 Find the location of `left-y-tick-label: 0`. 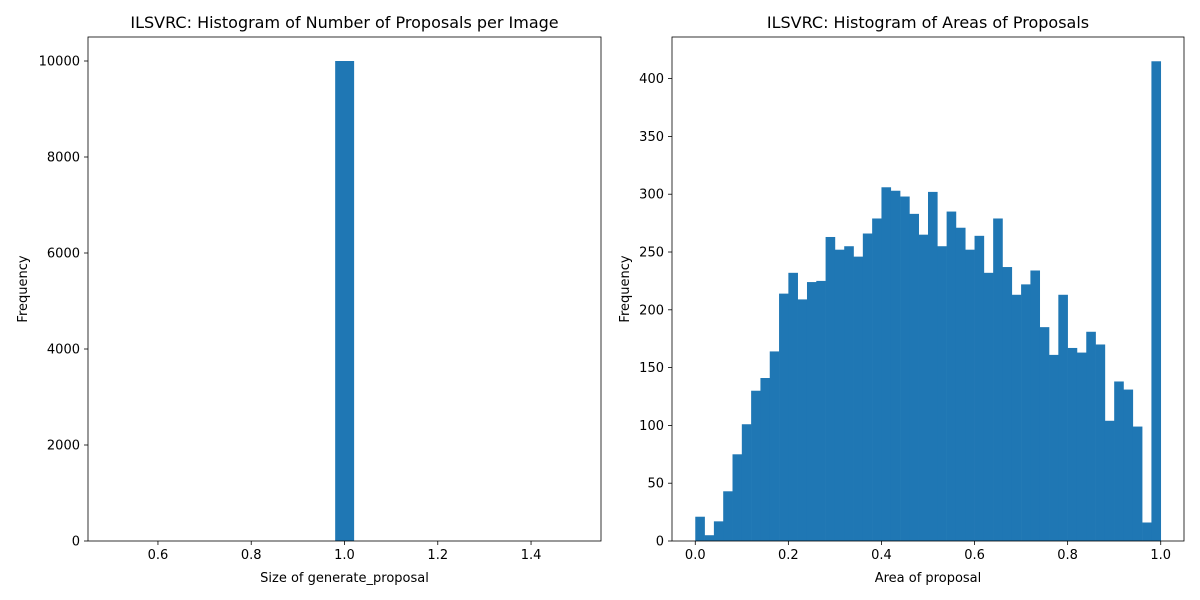

left-y-tick-label: 0 is located at coordinates (76, 542).